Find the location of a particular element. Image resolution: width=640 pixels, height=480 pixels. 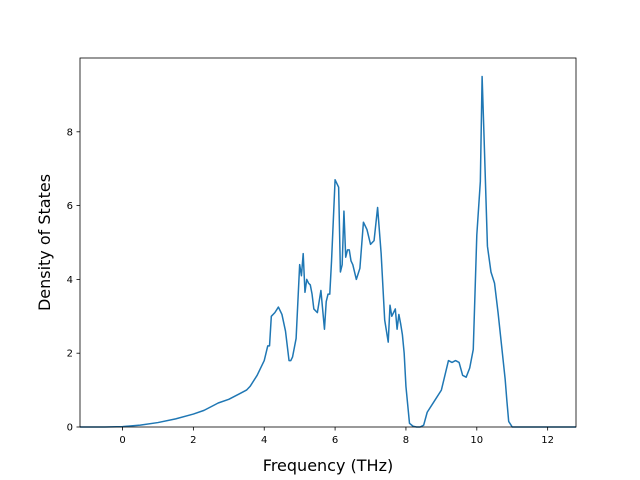

x-axis-label: Frequency (THz) is located at coordinates (328, 465).